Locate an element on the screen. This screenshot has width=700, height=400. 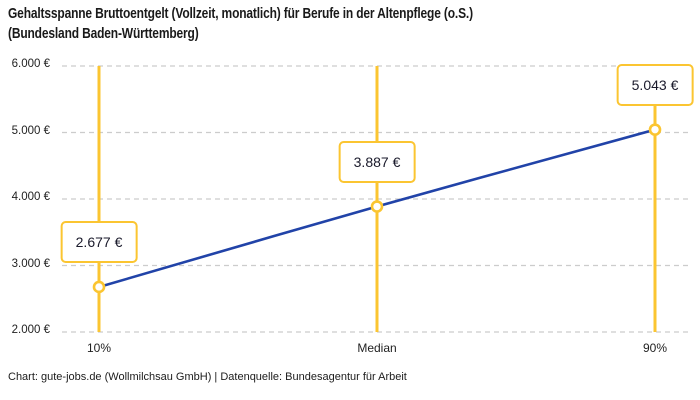
value-callout-10pct: 2.677 € is located at coordinates (99, 241).